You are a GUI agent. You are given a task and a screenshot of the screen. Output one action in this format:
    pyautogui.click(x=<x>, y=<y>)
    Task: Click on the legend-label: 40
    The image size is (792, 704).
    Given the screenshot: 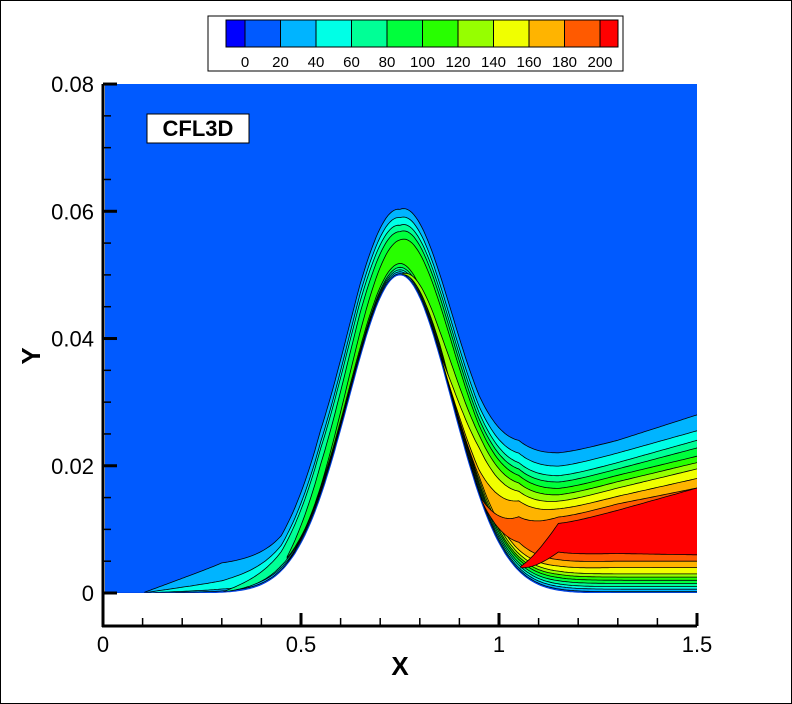 What is the action you would take?
    pyautogui.click(x=316, y=62)
    